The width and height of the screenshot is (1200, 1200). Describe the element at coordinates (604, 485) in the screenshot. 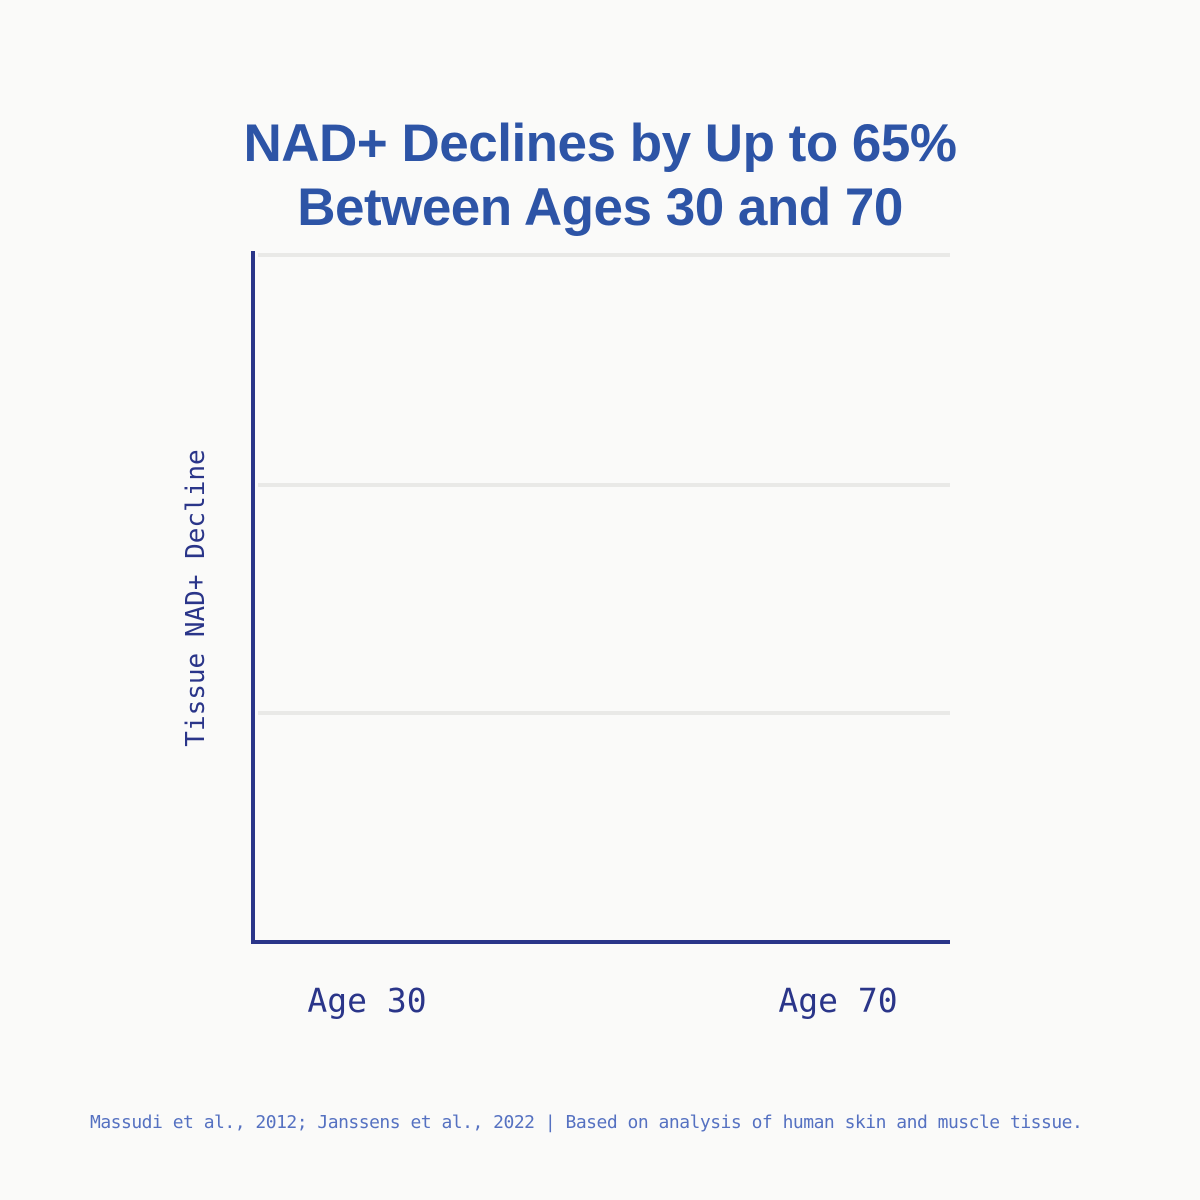

I see `gridline-middle` at that location.